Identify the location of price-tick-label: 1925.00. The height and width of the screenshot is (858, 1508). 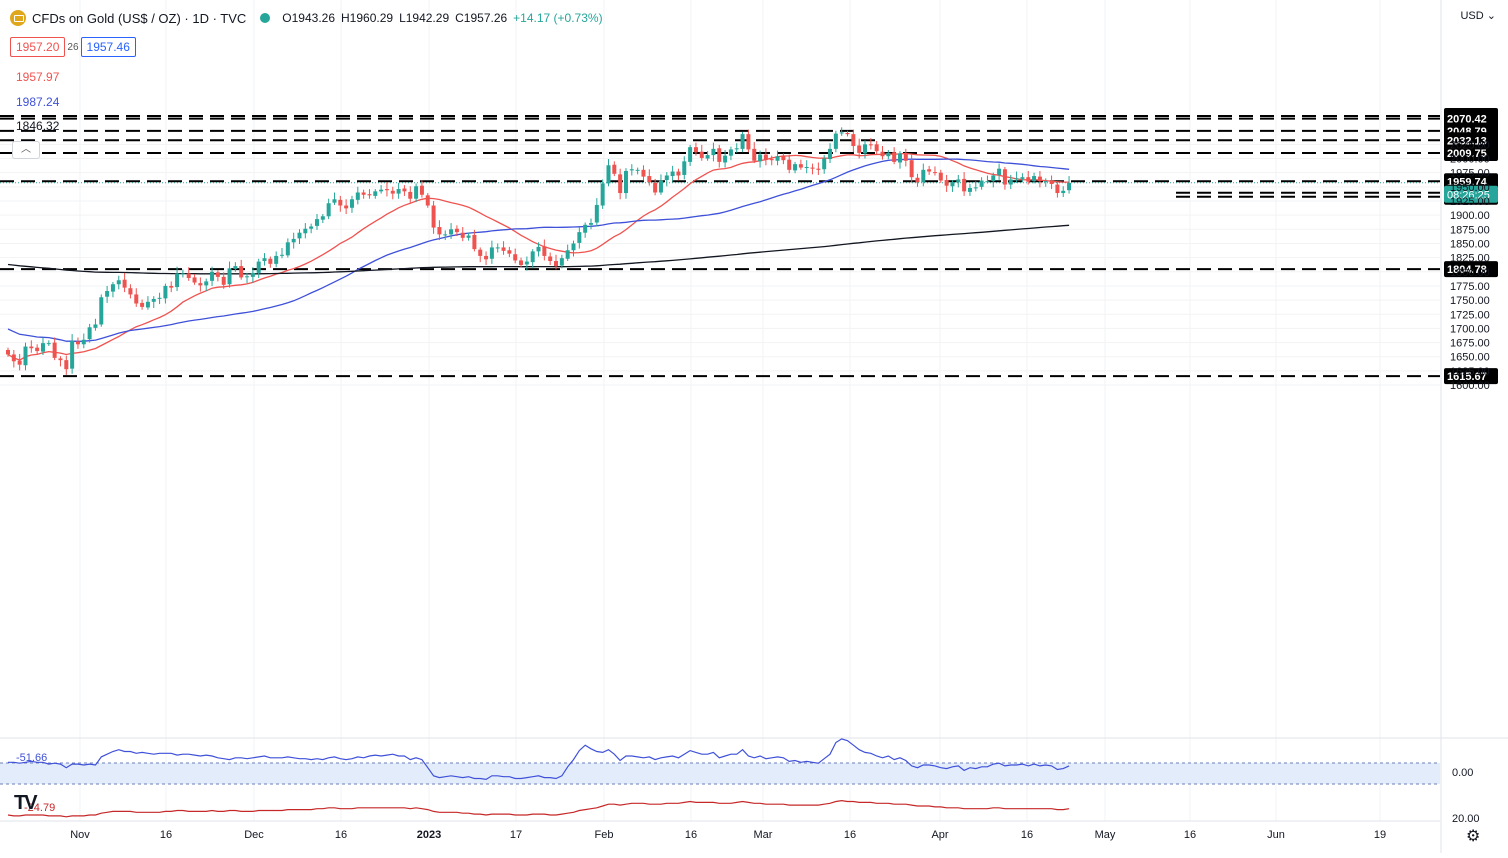
(1470, 202).